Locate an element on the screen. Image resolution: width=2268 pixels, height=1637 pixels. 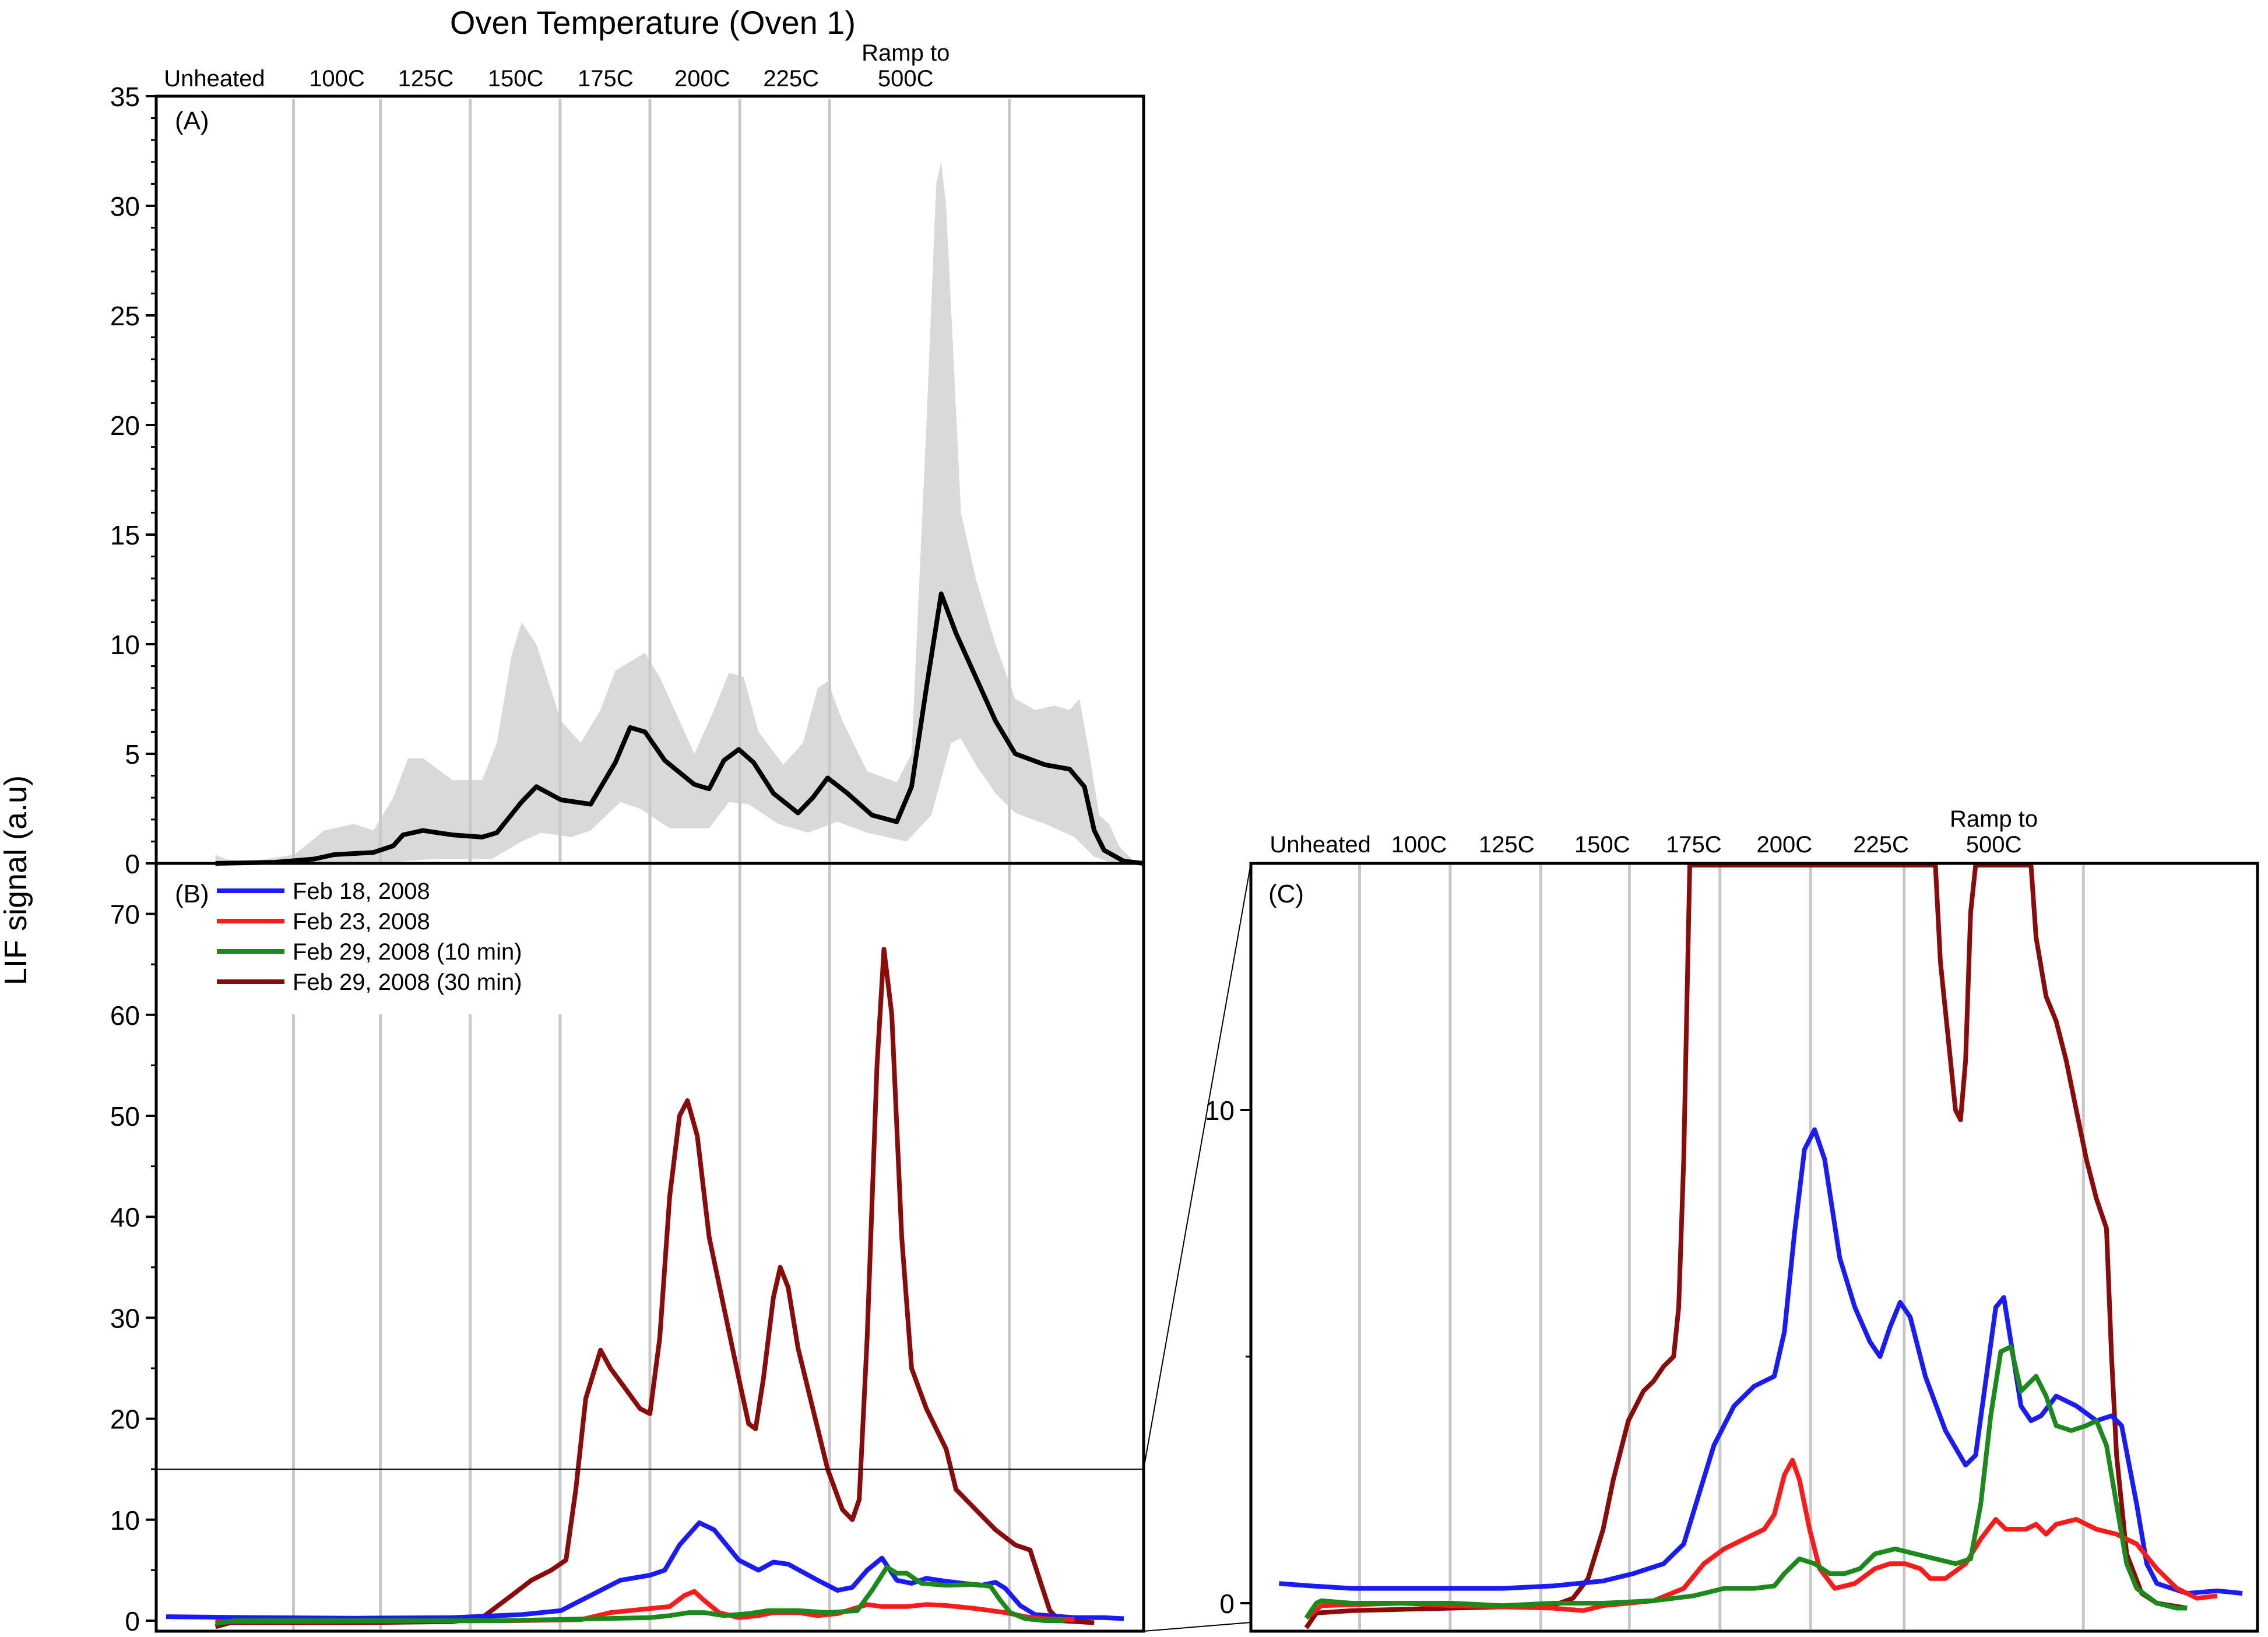
panel-c-y-ticks: 0 10 is located at coordinates (1228, 1357).